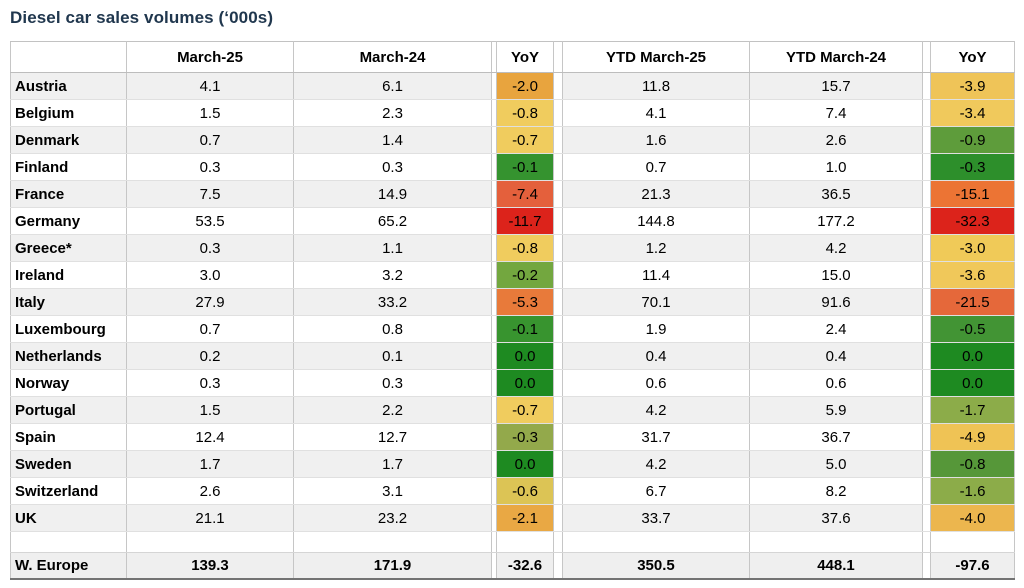  I want to click on ytd-march25-cell: 144.8, so click(656, 221).